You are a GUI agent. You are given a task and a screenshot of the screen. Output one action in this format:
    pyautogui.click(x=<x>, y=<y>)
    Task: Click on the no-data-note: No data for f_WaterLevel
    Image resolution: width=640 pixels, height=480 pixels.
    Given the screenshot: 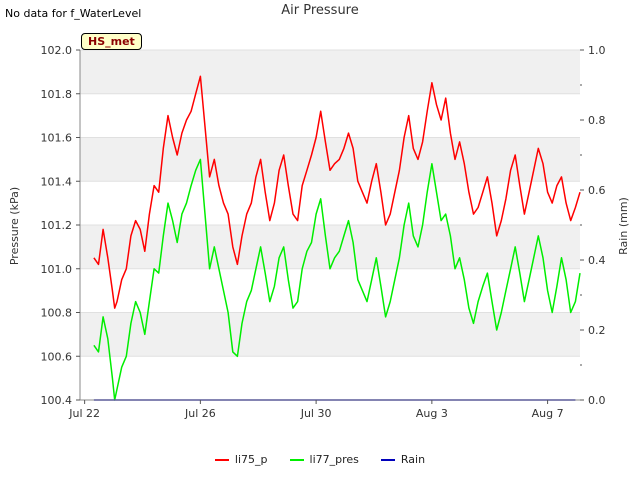 What is the action you would take?
    pyautogui.click(x=73, y=13)
    